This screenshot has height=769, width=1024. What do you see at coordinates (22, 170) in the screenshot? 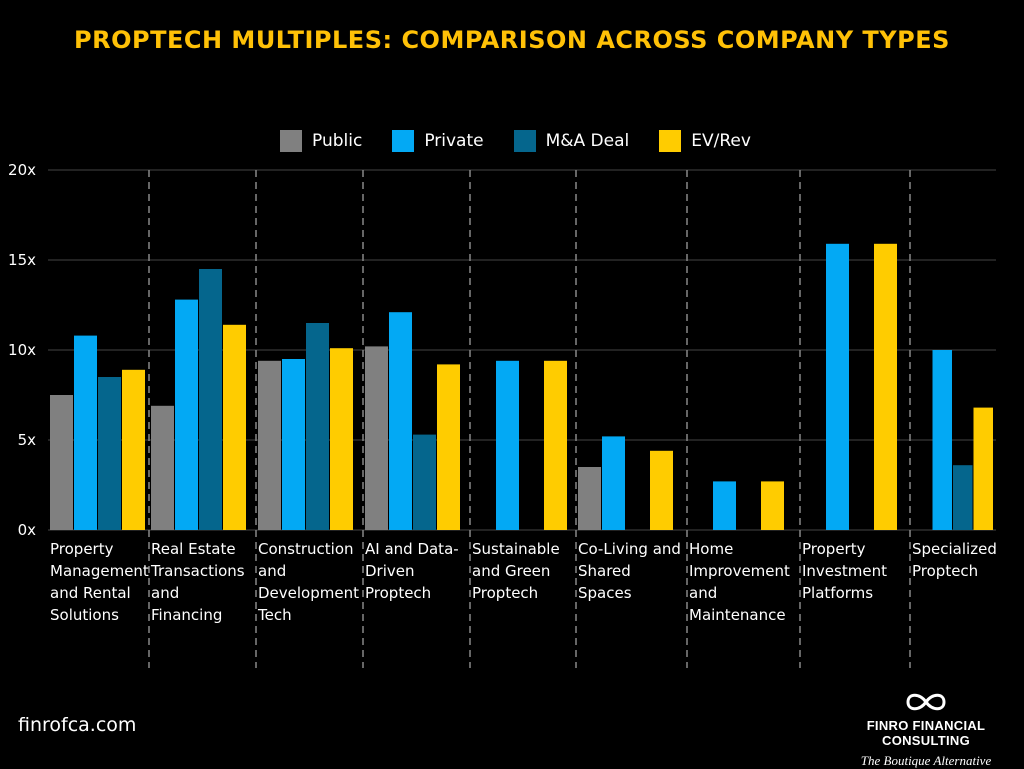
I see `y-tick-label: 20x` at bounding box center [22, 170].